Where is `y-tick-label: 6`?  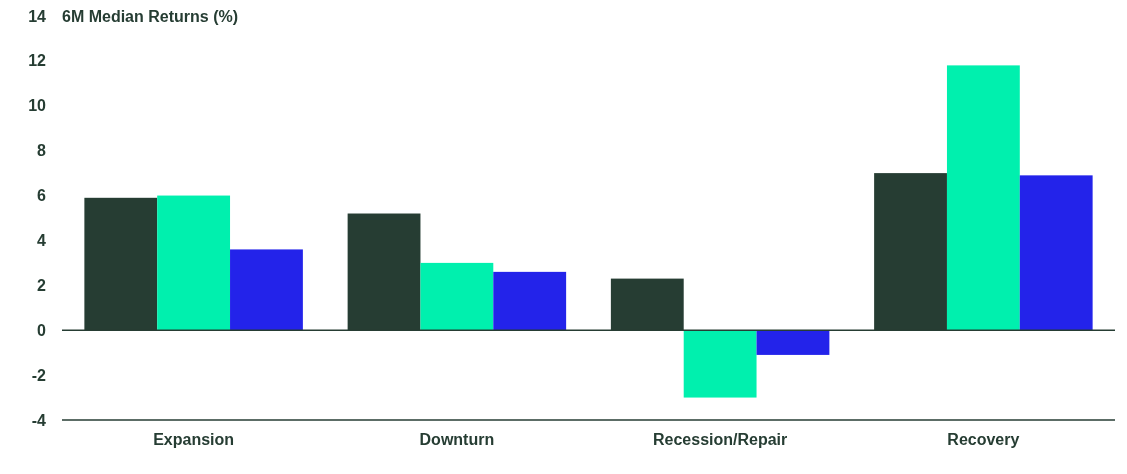
y-tick-label: 6 is located at coordinates (42, 196).